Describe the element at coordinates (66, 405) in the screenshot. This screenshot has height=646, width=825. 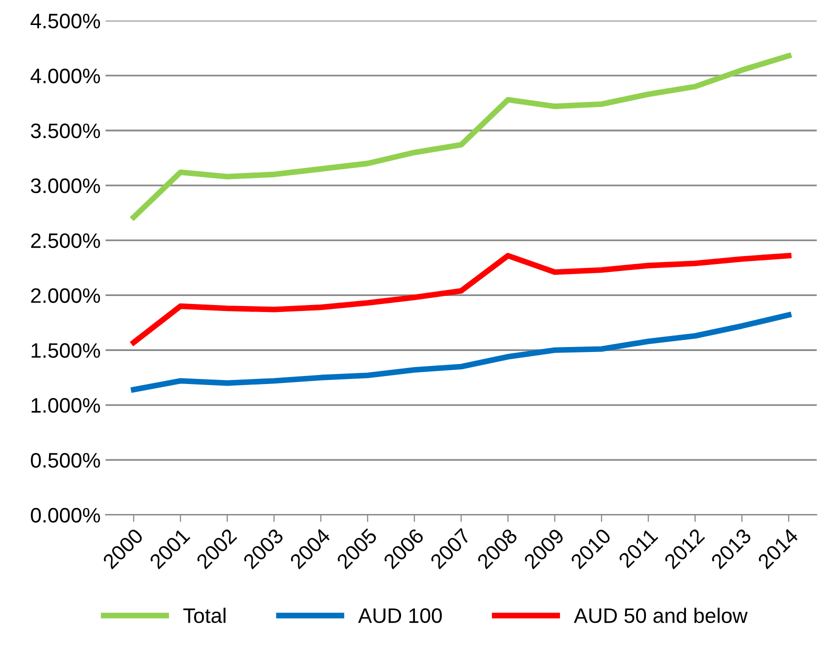
I see `y-tick-label: 1.000%` at that location.